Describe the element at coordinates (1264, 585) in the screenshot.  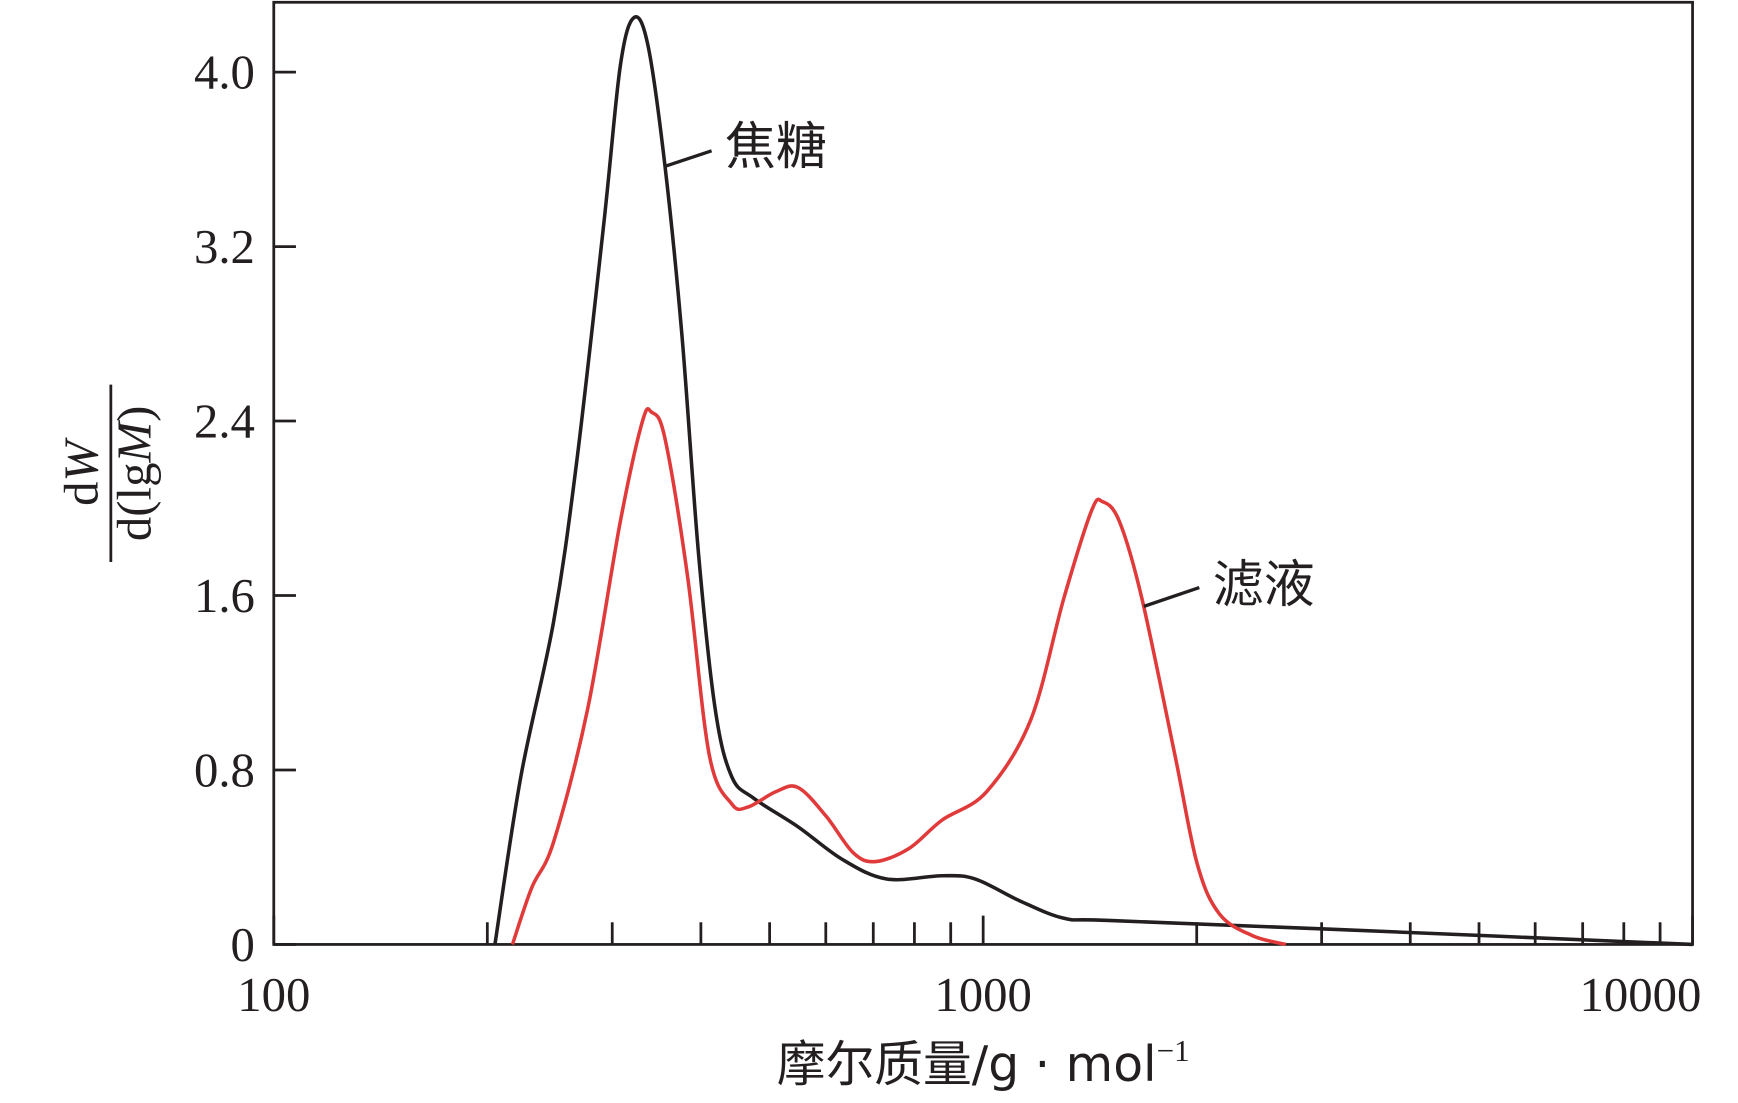
I see `annotation-filtrate: 滤液` at that location.